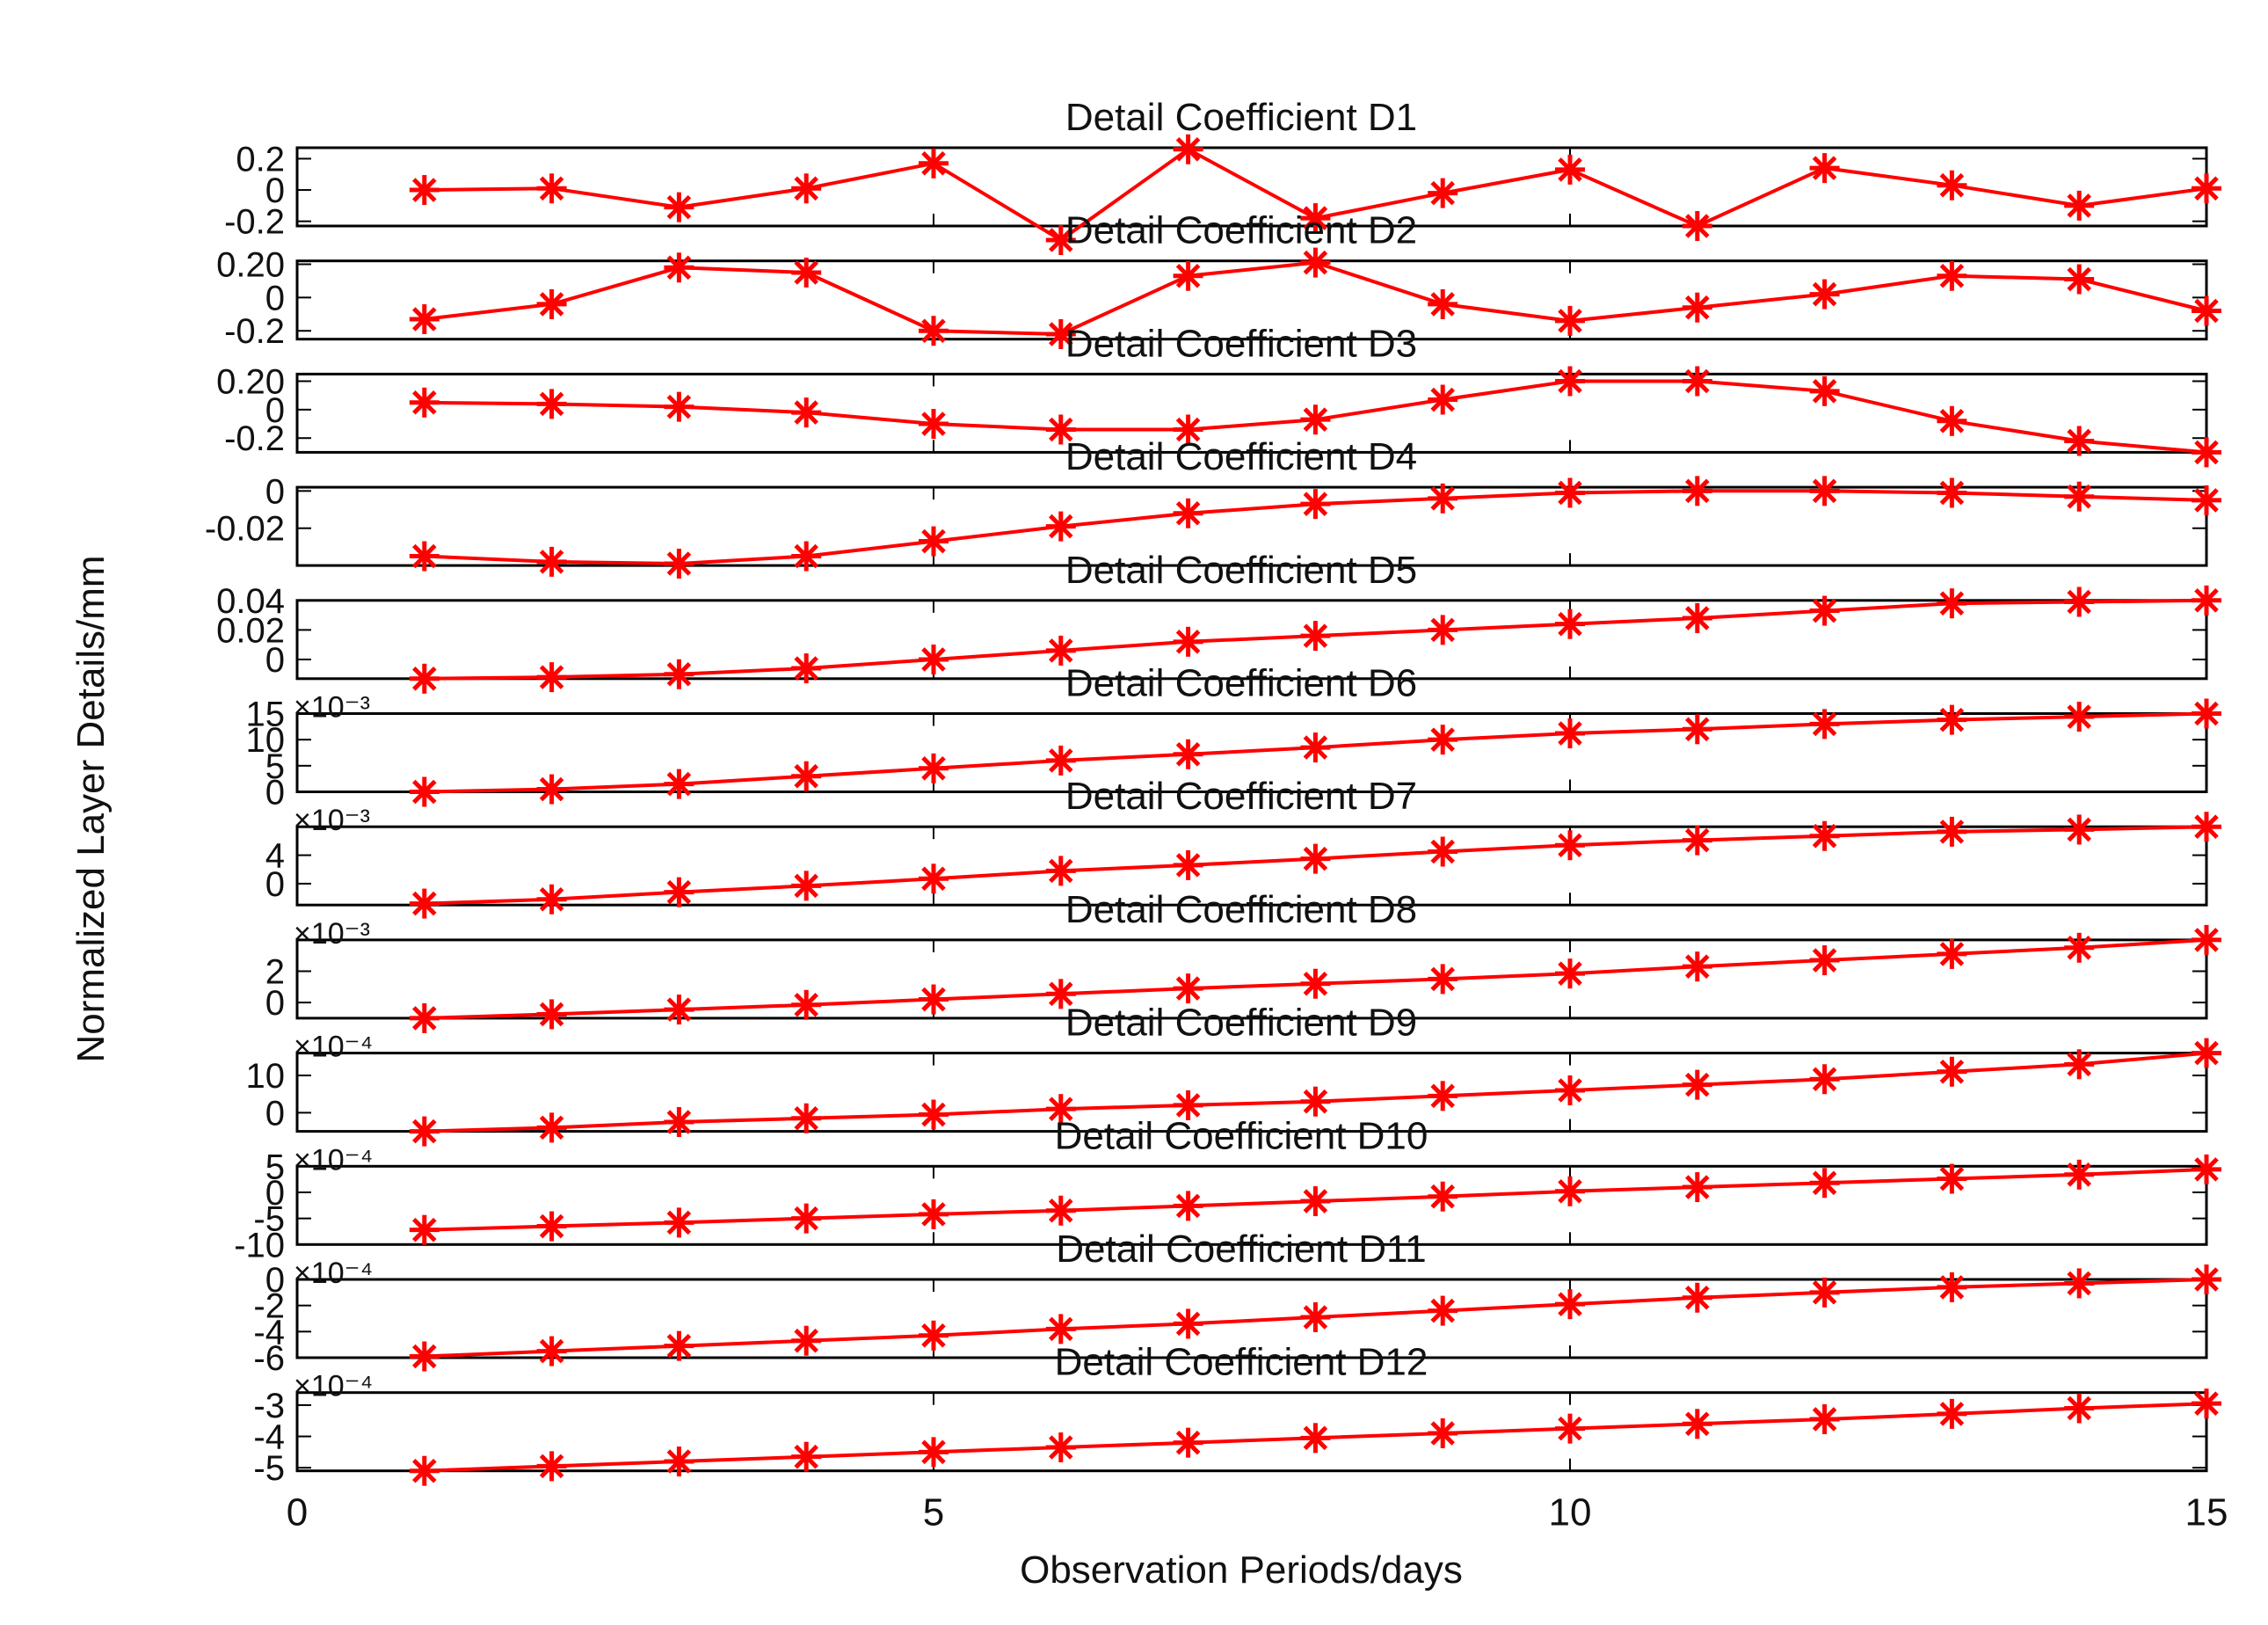 This screenshot has height=1625, width=2268. What do you see at coordinates (1571, 1512) in the screenshot?
I see `x-tick-label: 10` at bounding box center [1571, 1512].